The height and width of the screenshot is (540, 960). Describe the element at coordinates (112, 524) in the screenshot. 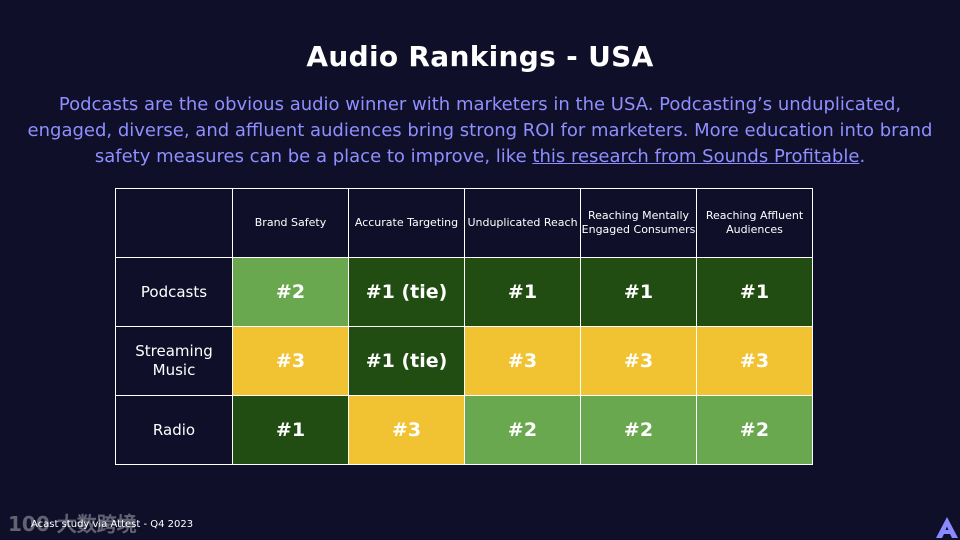

I see `footer-source: Acast study via Attest - Q4 2023` at that location.